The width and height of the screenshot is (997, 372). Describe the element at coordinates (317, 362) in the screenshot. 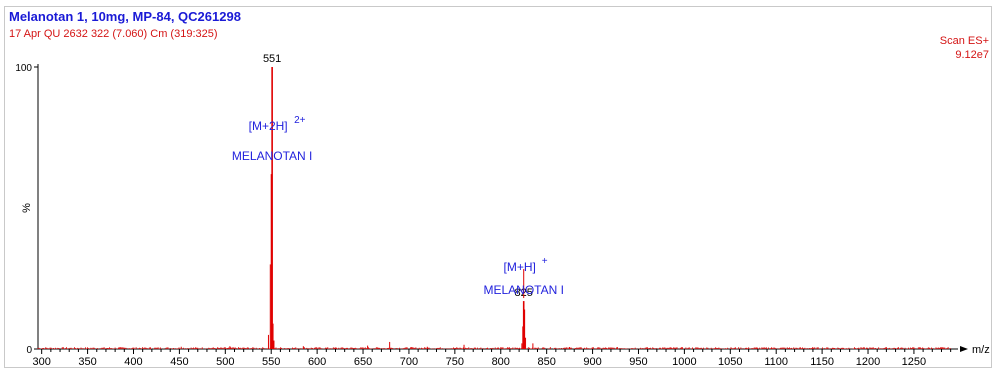

I see `x-tick-label: 600` at that location.